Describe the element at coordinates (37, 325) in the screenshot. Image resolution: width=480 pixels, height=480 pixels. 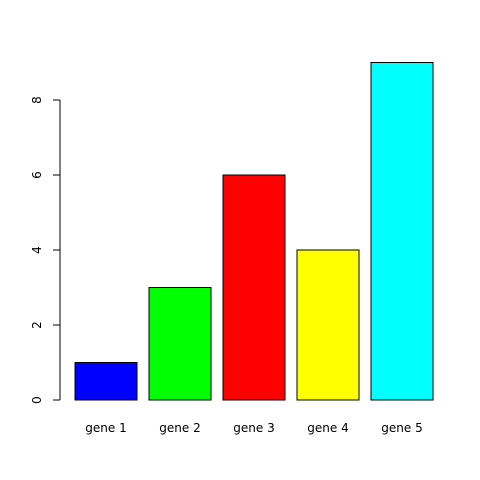
I see `y-tick-label: 2` at that location.